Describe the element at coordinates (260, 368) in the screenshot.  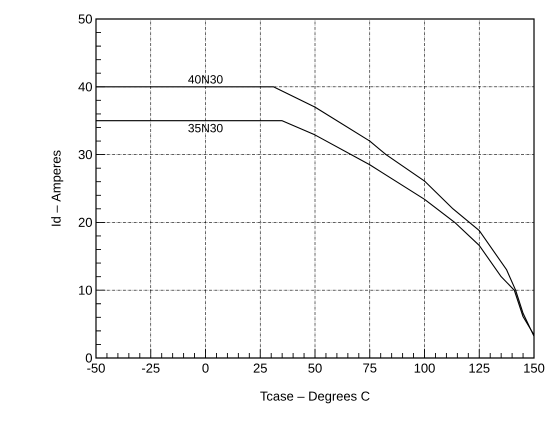
I see `x-tick-label: 25` at that location.